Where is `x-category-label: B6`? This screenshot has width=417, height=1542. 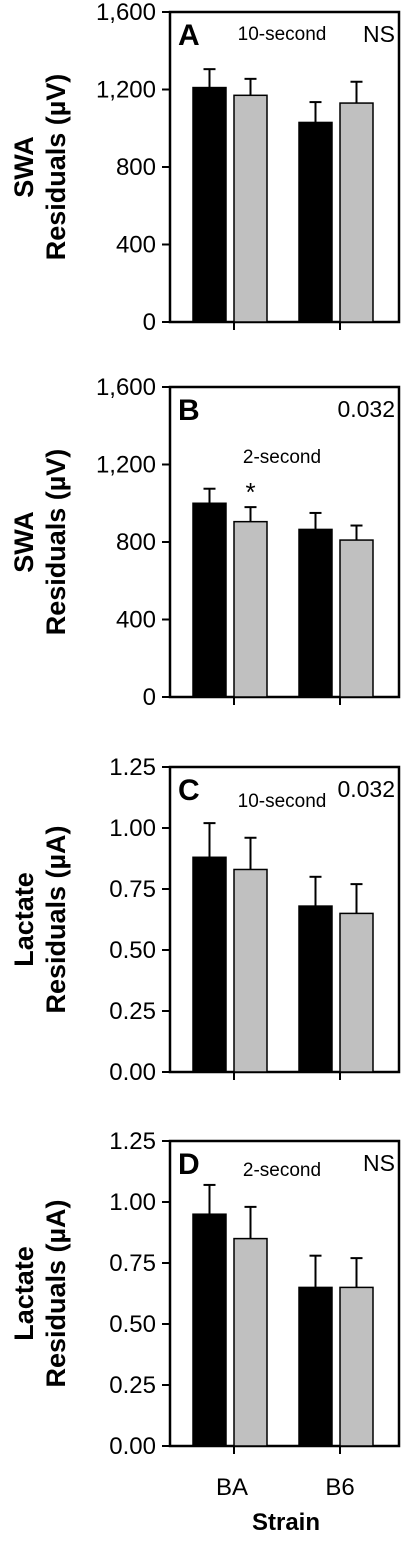 x-category-label: B6 is located at coordinates (339, 1487).